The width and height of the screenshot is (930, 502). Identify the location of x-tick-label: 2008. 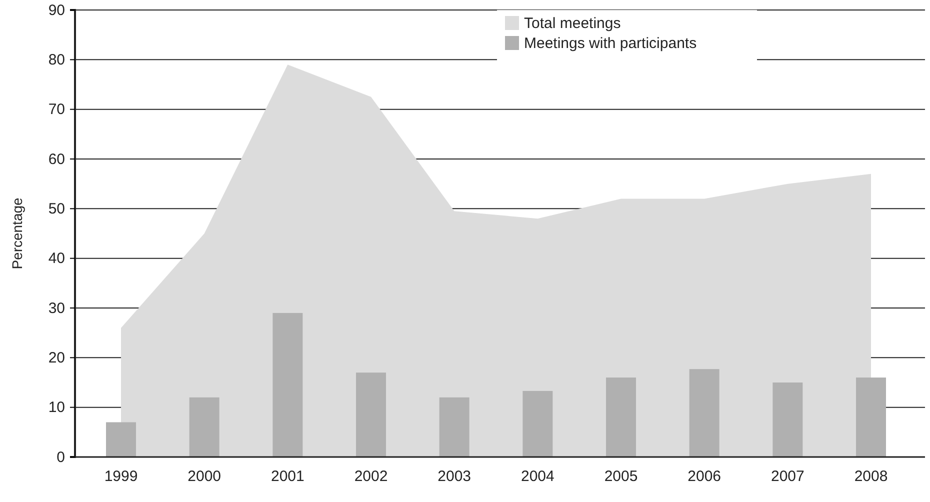
(871, 476).